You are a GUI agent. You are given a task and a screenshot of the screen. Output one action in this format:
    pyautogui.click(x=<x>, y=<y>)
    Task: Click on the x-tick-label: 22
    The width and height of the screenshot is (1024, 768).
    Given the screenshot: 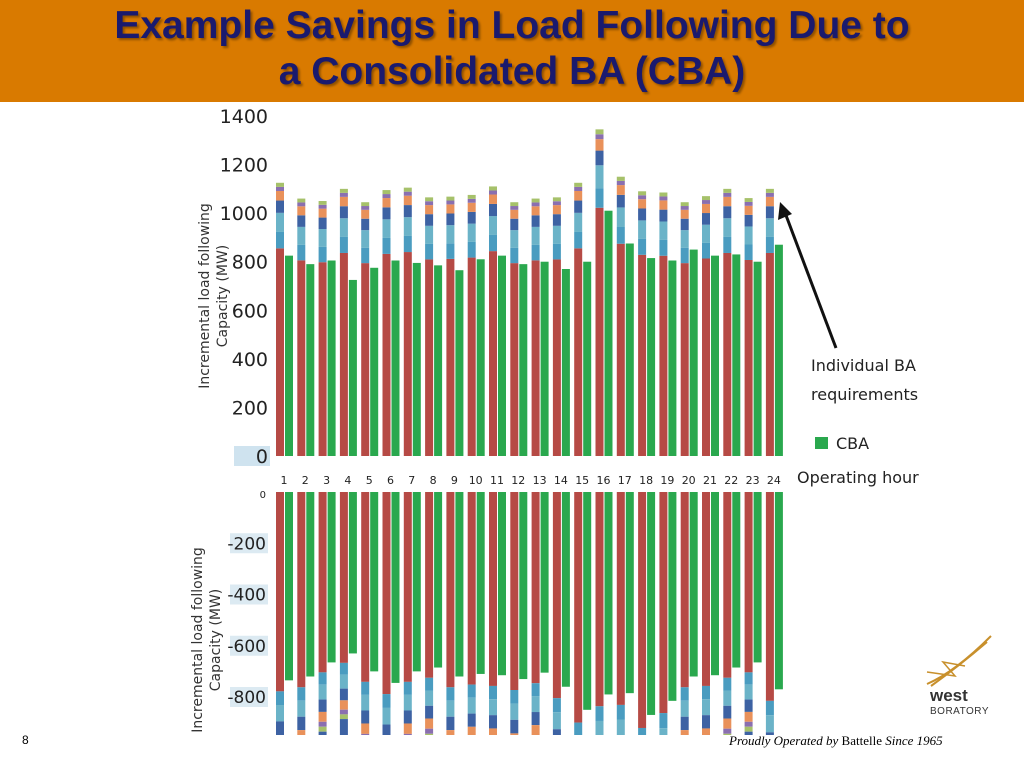 What is the action you would take?
    pyautogui.click(x=731, y=480)
    